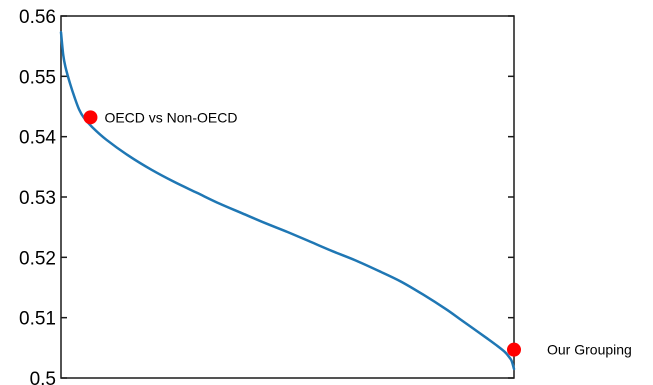 The image size is (653, 385). I want to click on y-tick-label: 0.53, so click(37, 198).